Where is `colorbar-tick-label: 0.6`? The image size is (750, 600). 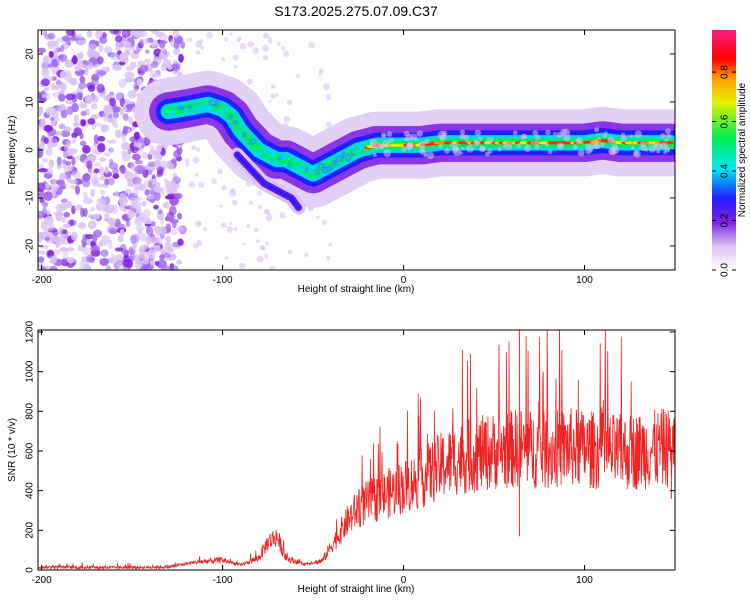 colorbar-tick-label: 0.6 is located at coordinates (725, 121).